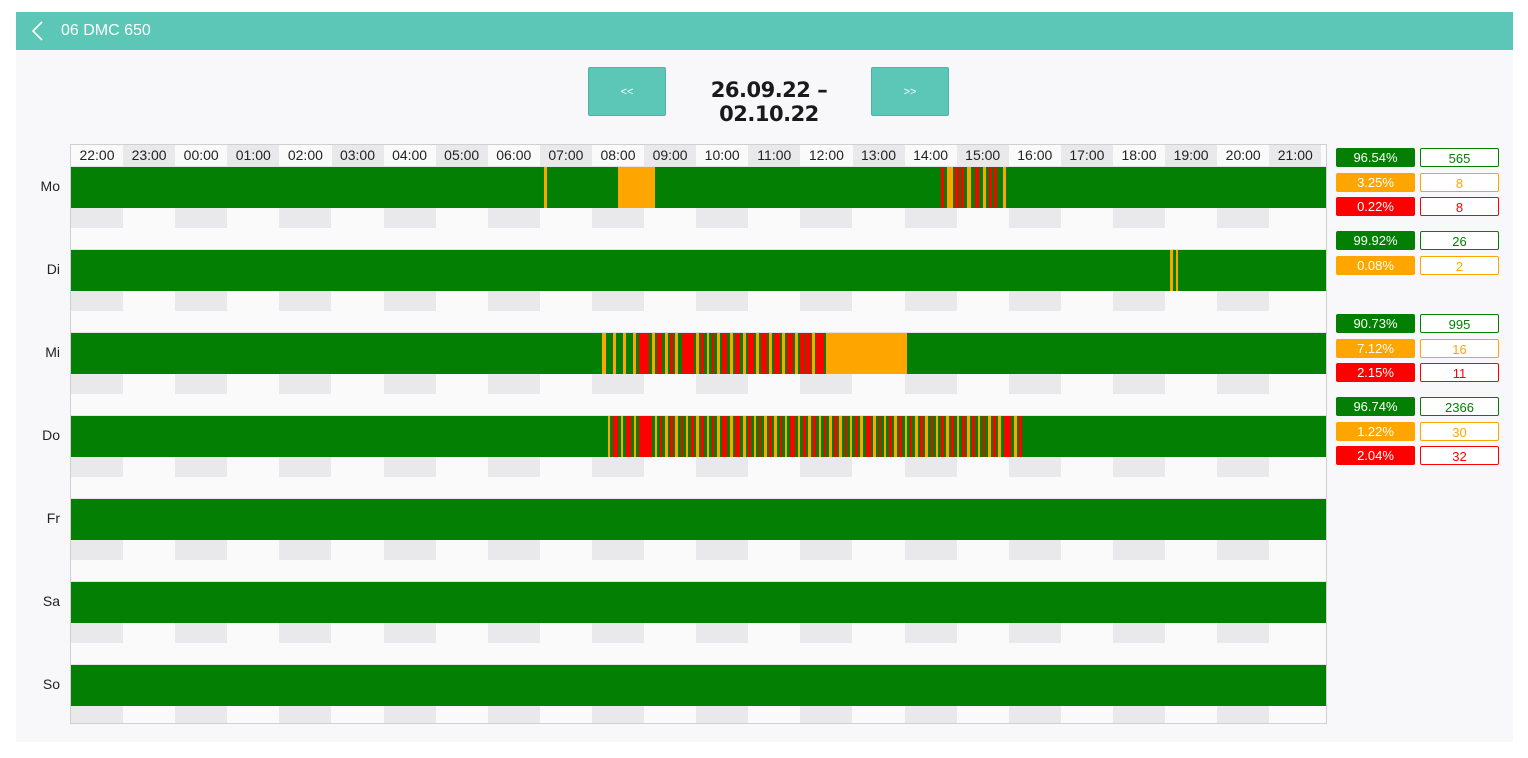  I want to click on chevron-left-icon, so click(38, 31).